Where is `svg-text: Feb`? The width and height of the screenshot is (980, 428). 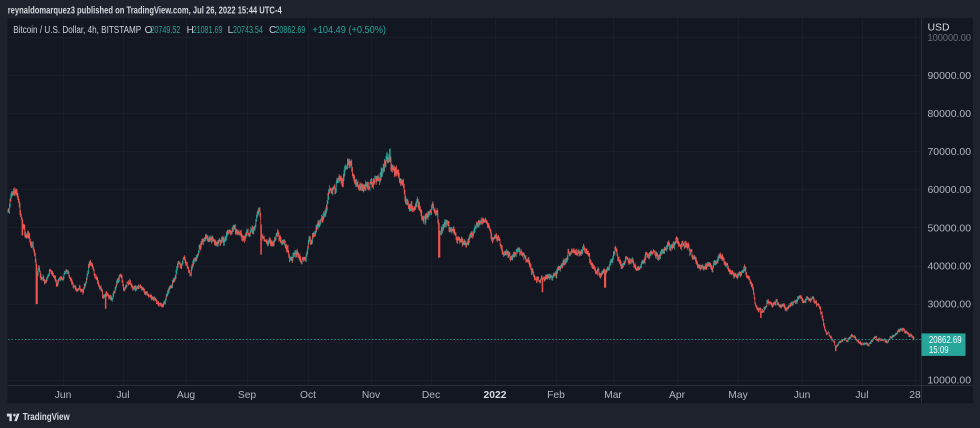 svg-text: Feb is located at coordinates (556, 395).